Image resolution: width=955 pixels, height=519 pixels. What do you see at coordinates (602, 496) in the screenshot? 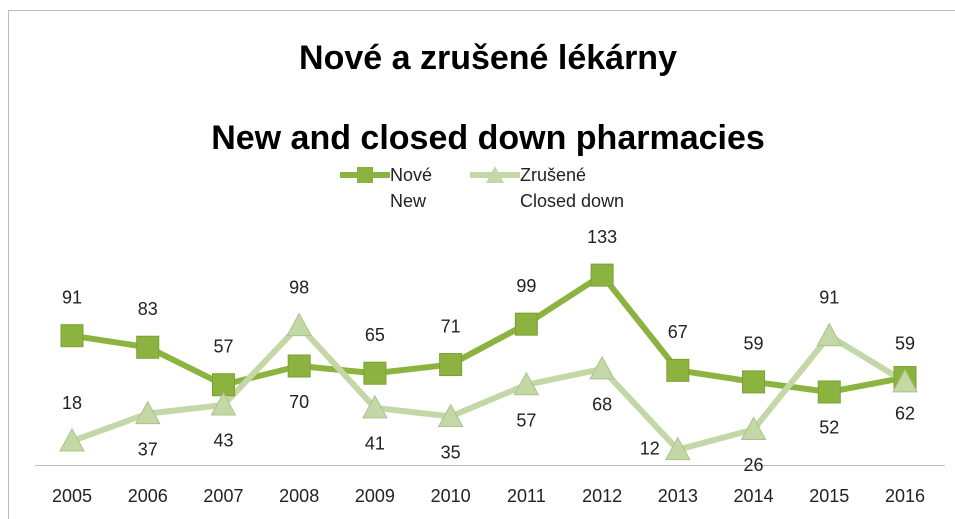
I see `x-tick-label: 2012` at bounding box center [602, 496].